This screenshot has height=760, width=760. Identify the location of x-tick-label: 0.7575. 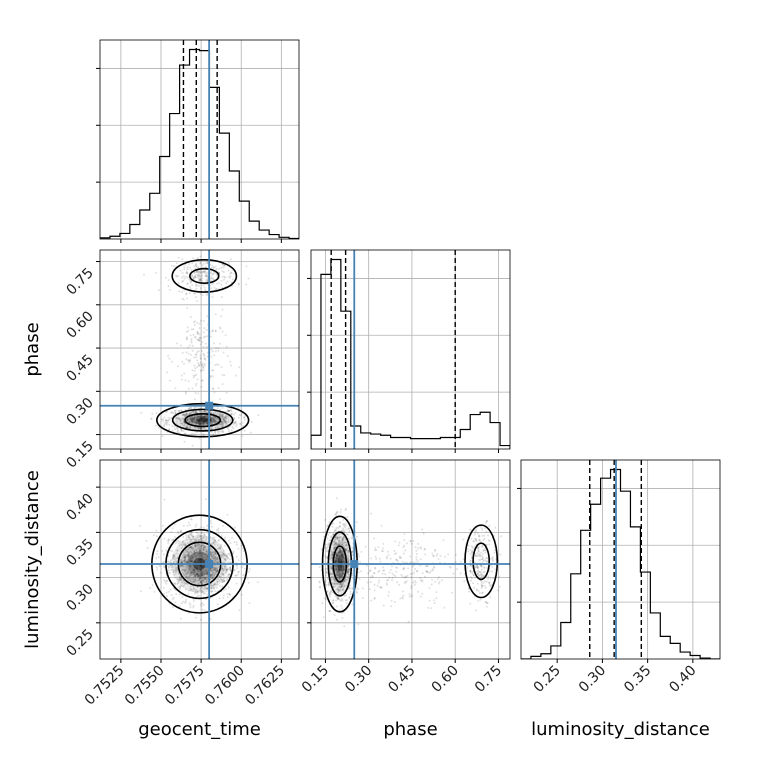
(185, 686).